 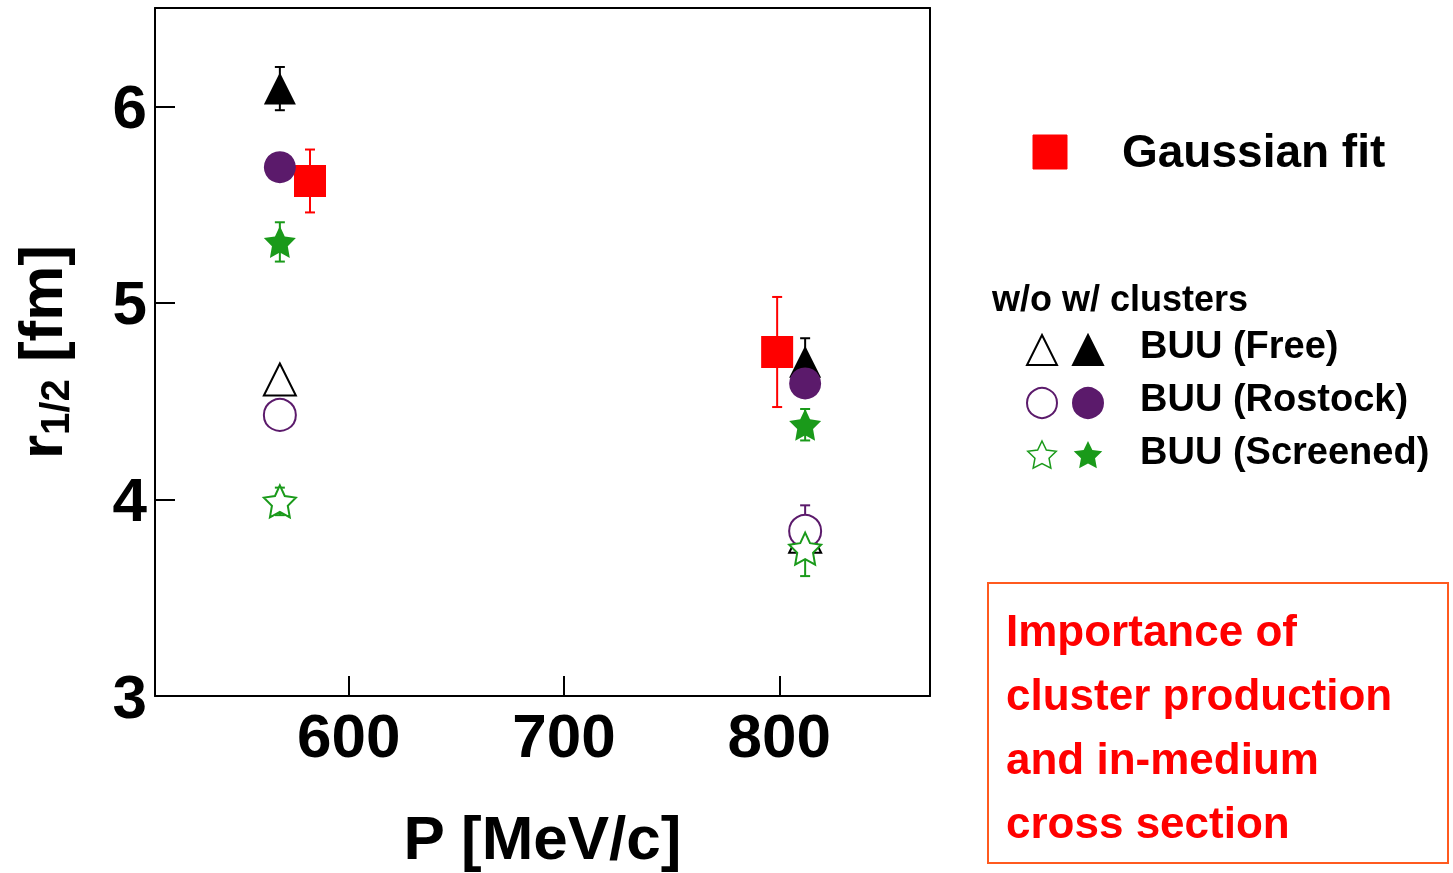 I want to click on x-tick-label: 600, so click(x=349, y=735).